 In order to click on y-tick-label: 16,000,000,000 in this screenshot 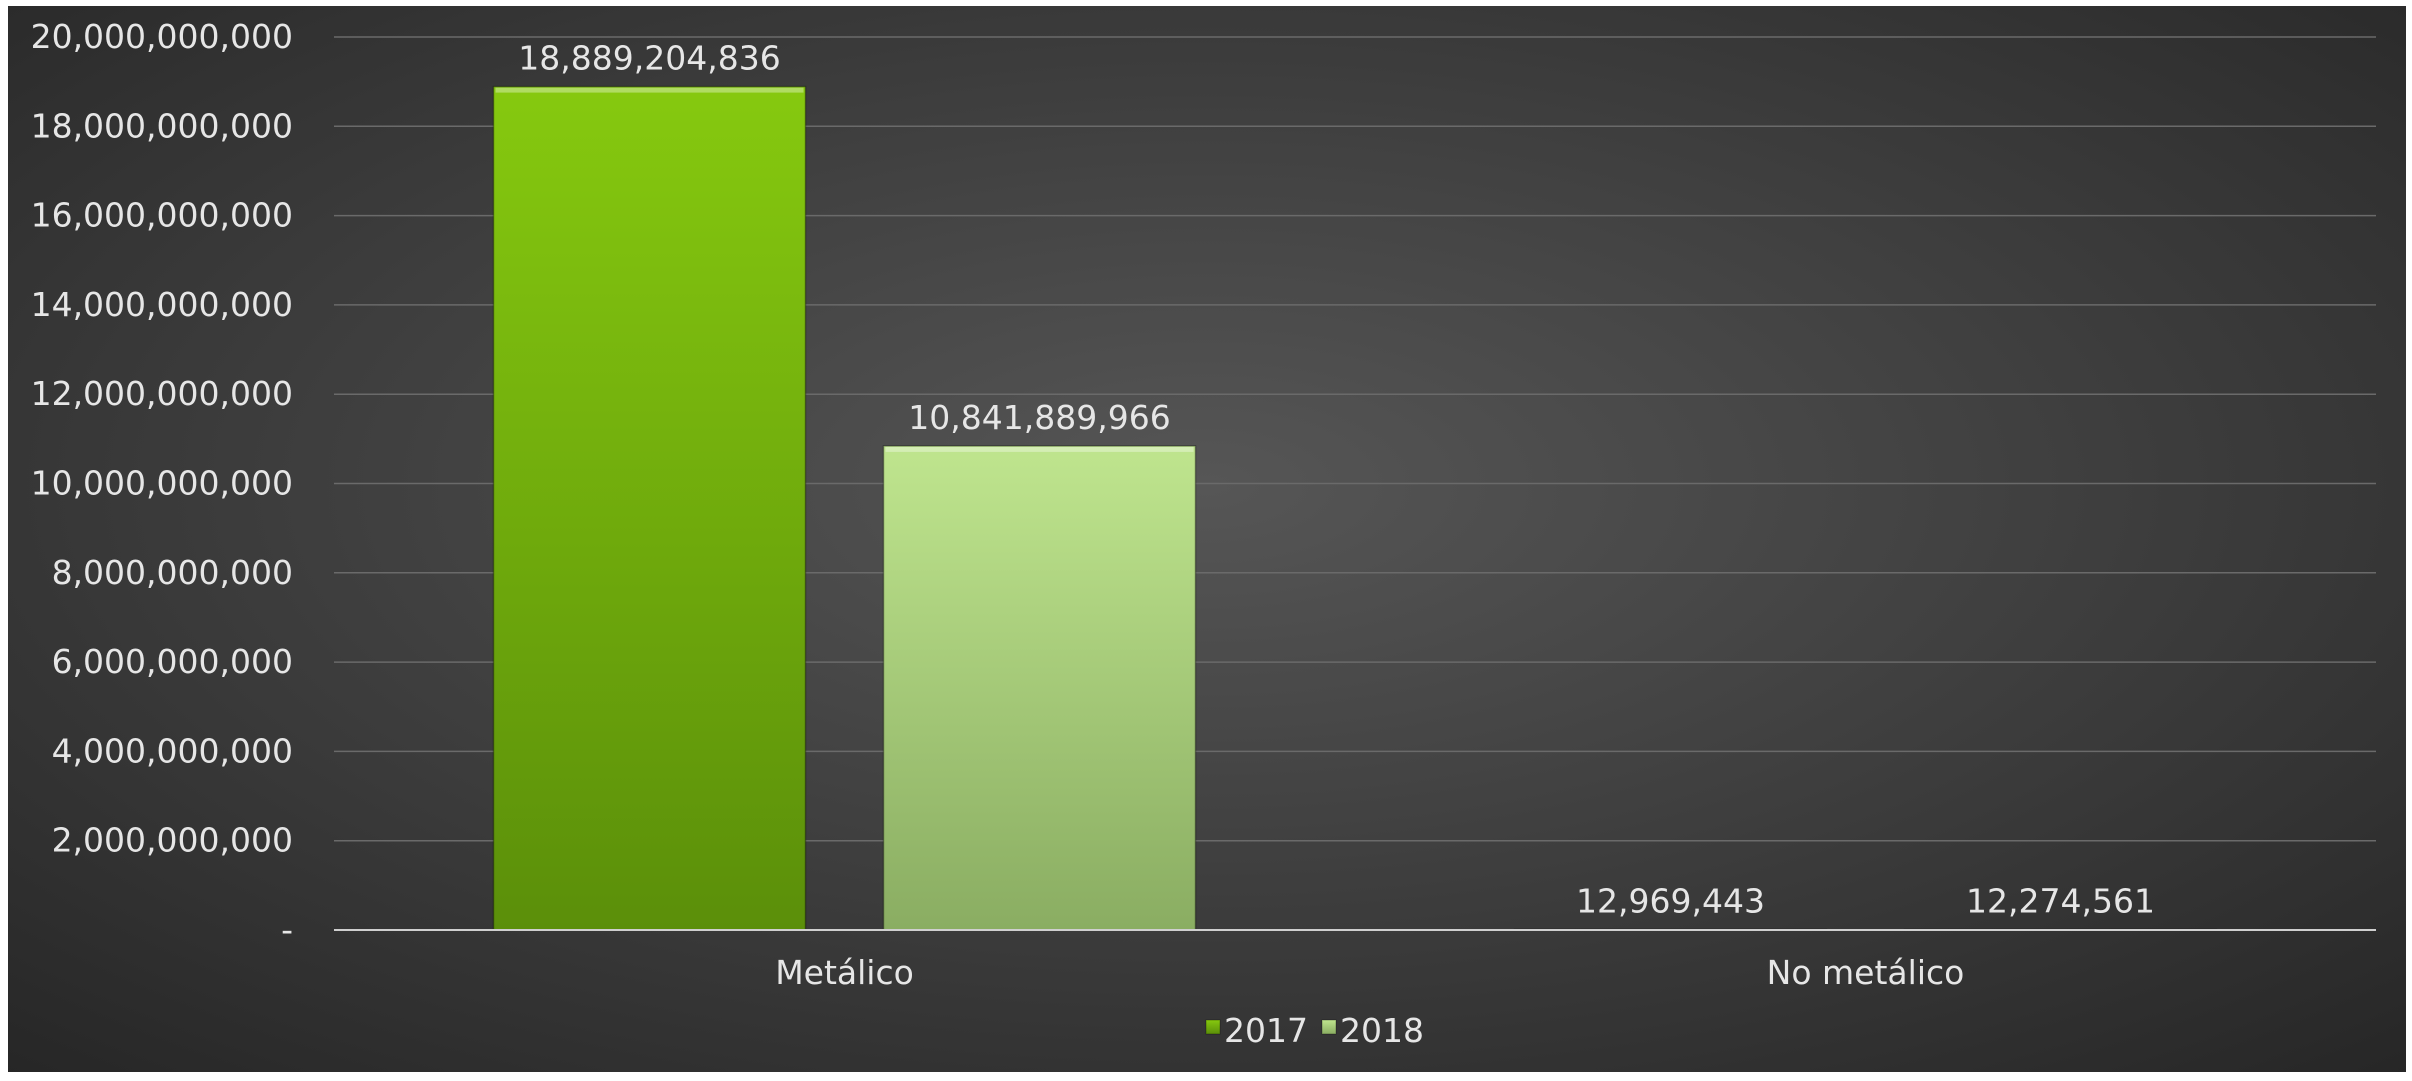, I will do `click(162, 215)`.